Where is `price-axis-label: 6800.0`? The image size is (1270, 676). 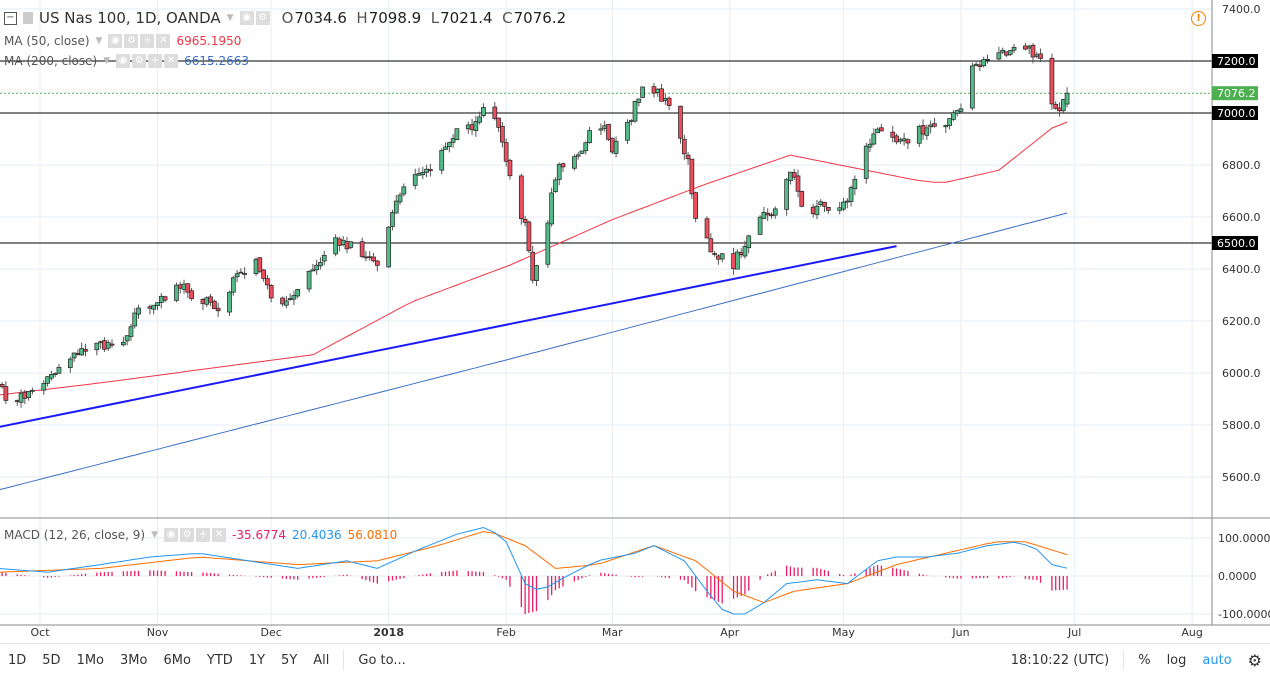
price-axis-label: 6800.0 is located at coordinates (1241, 165).